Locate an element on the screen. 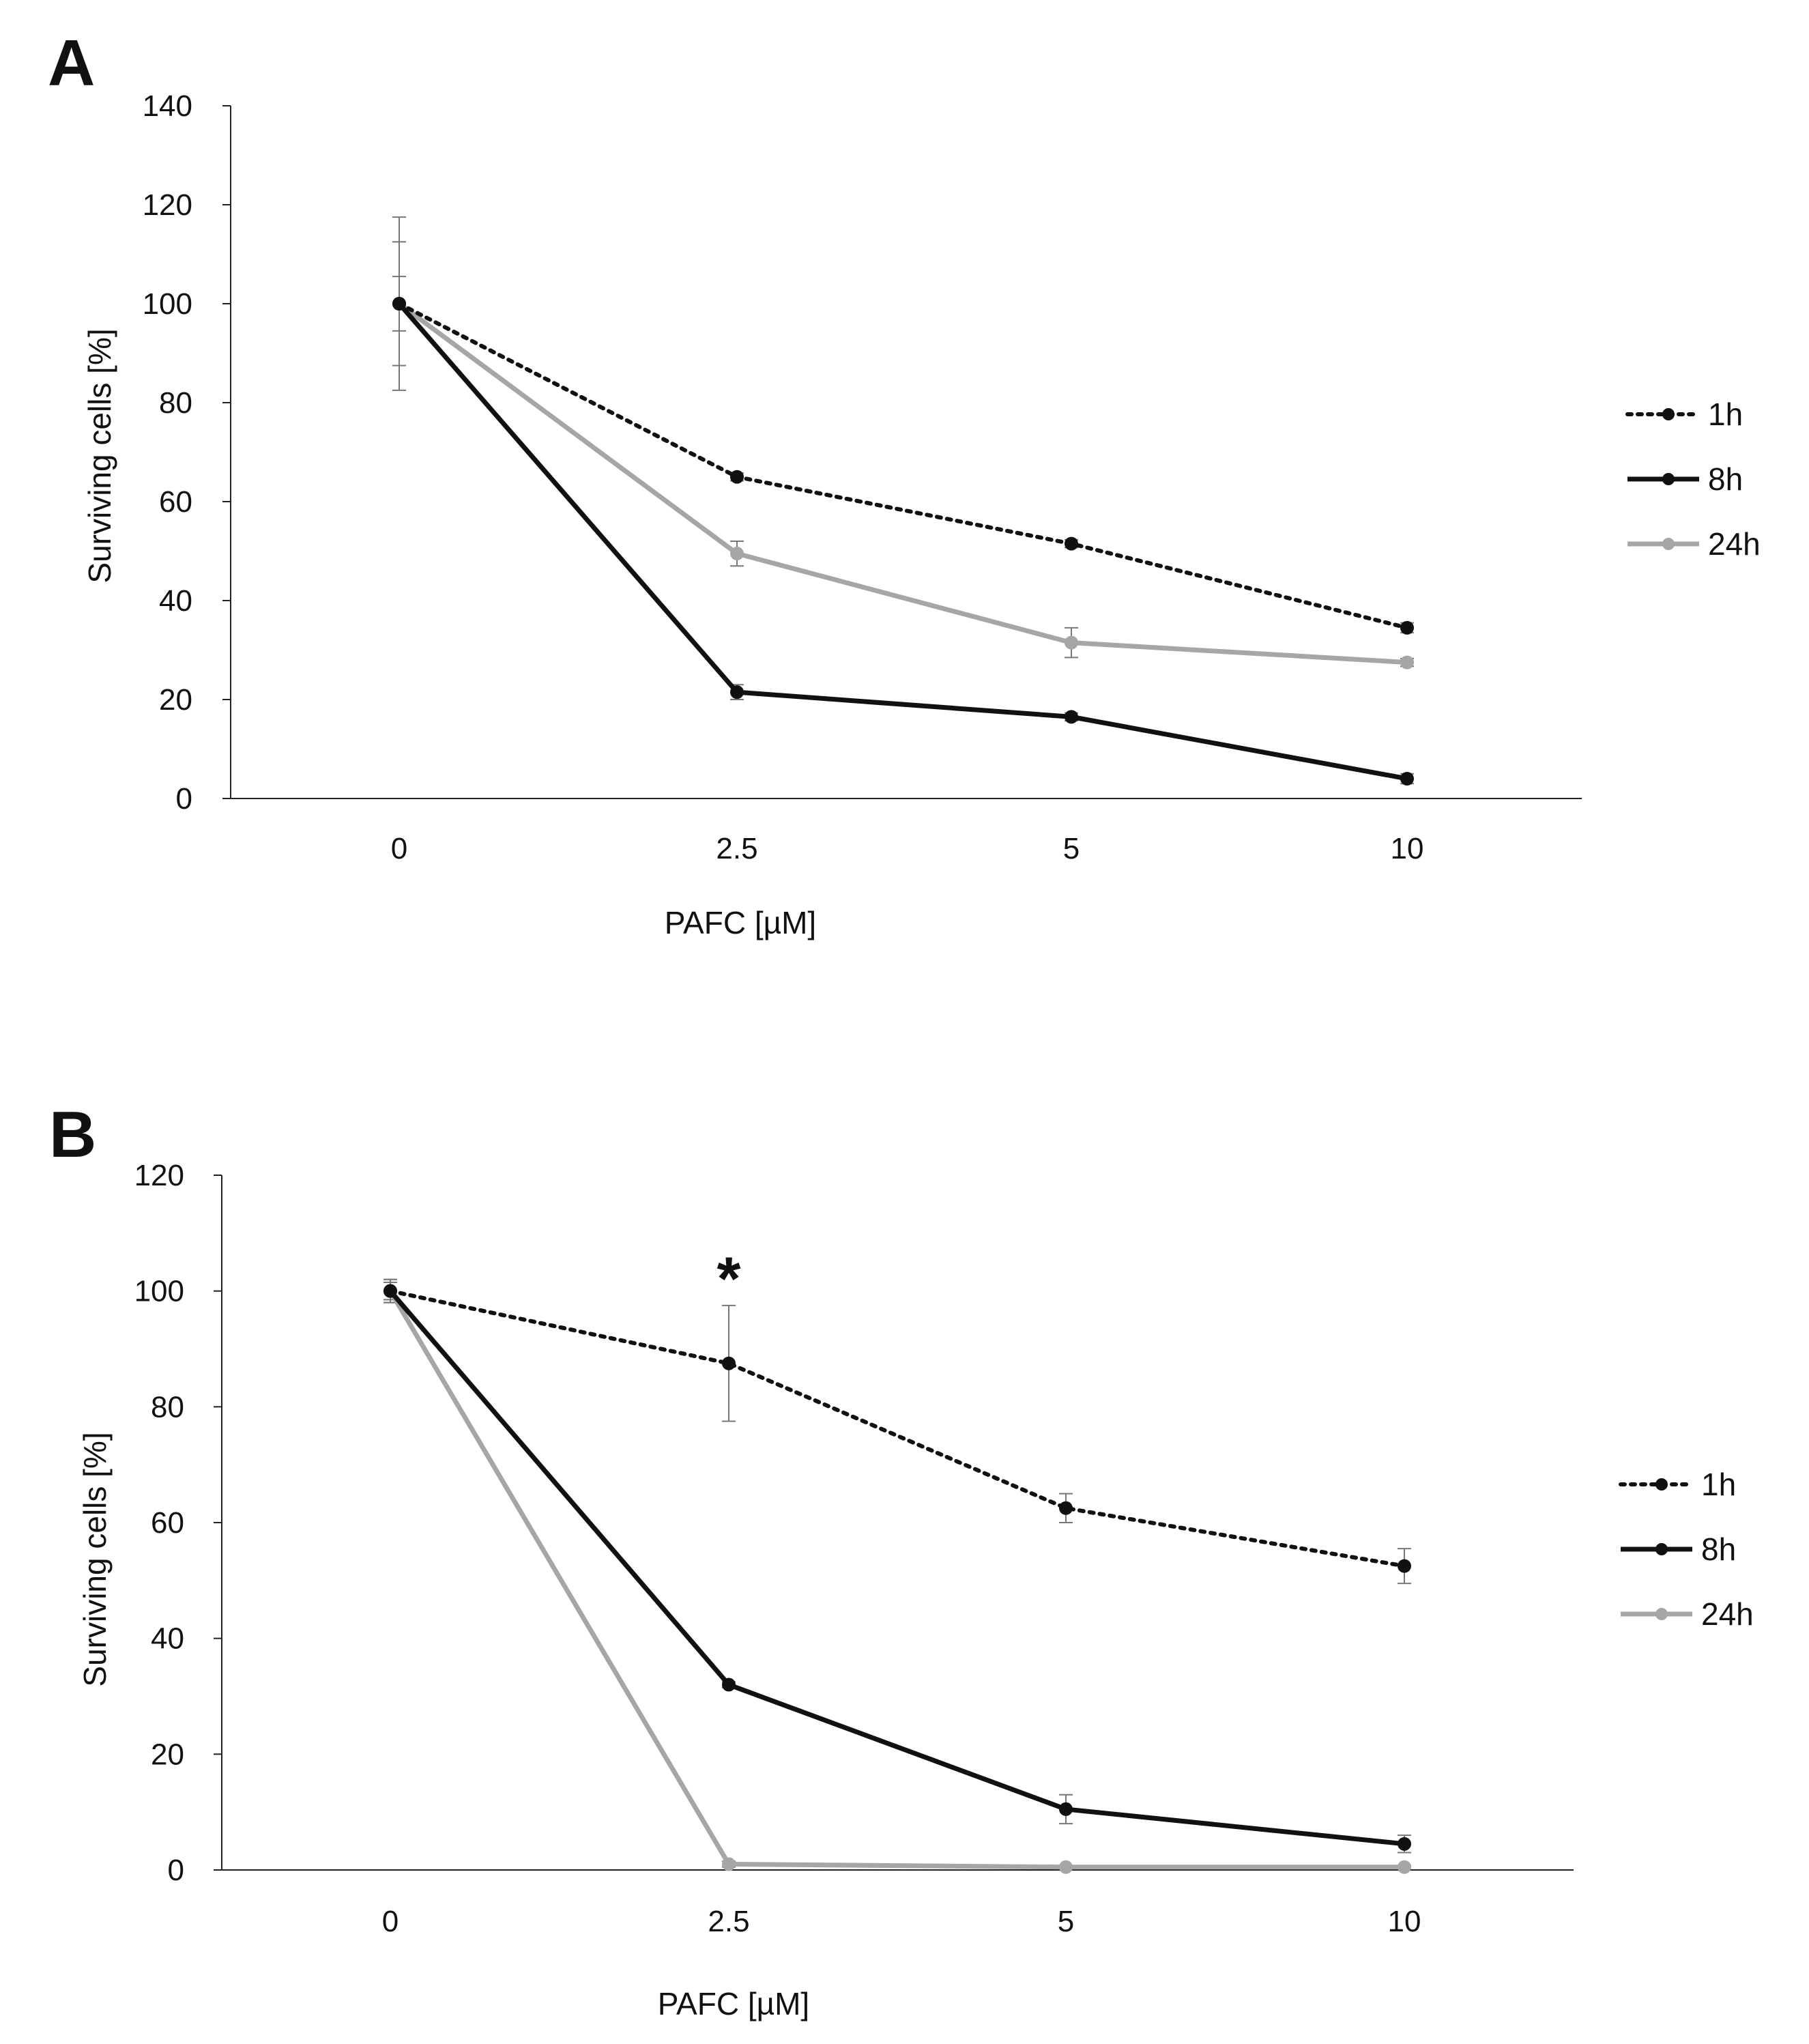 Image resolution: width=1809 pixels, height=2044 pixels. panel-letter: A is located at coordinates (72, 64).